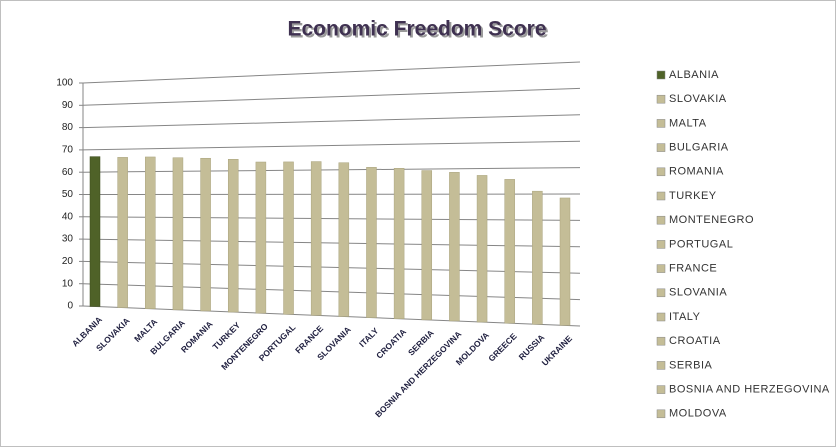 This screenshot has height=447, width=836. What do you see at coordinates (68, 239) in the screenshot?
I see `y-tick-label: 30` at bounding box center [68, 239].